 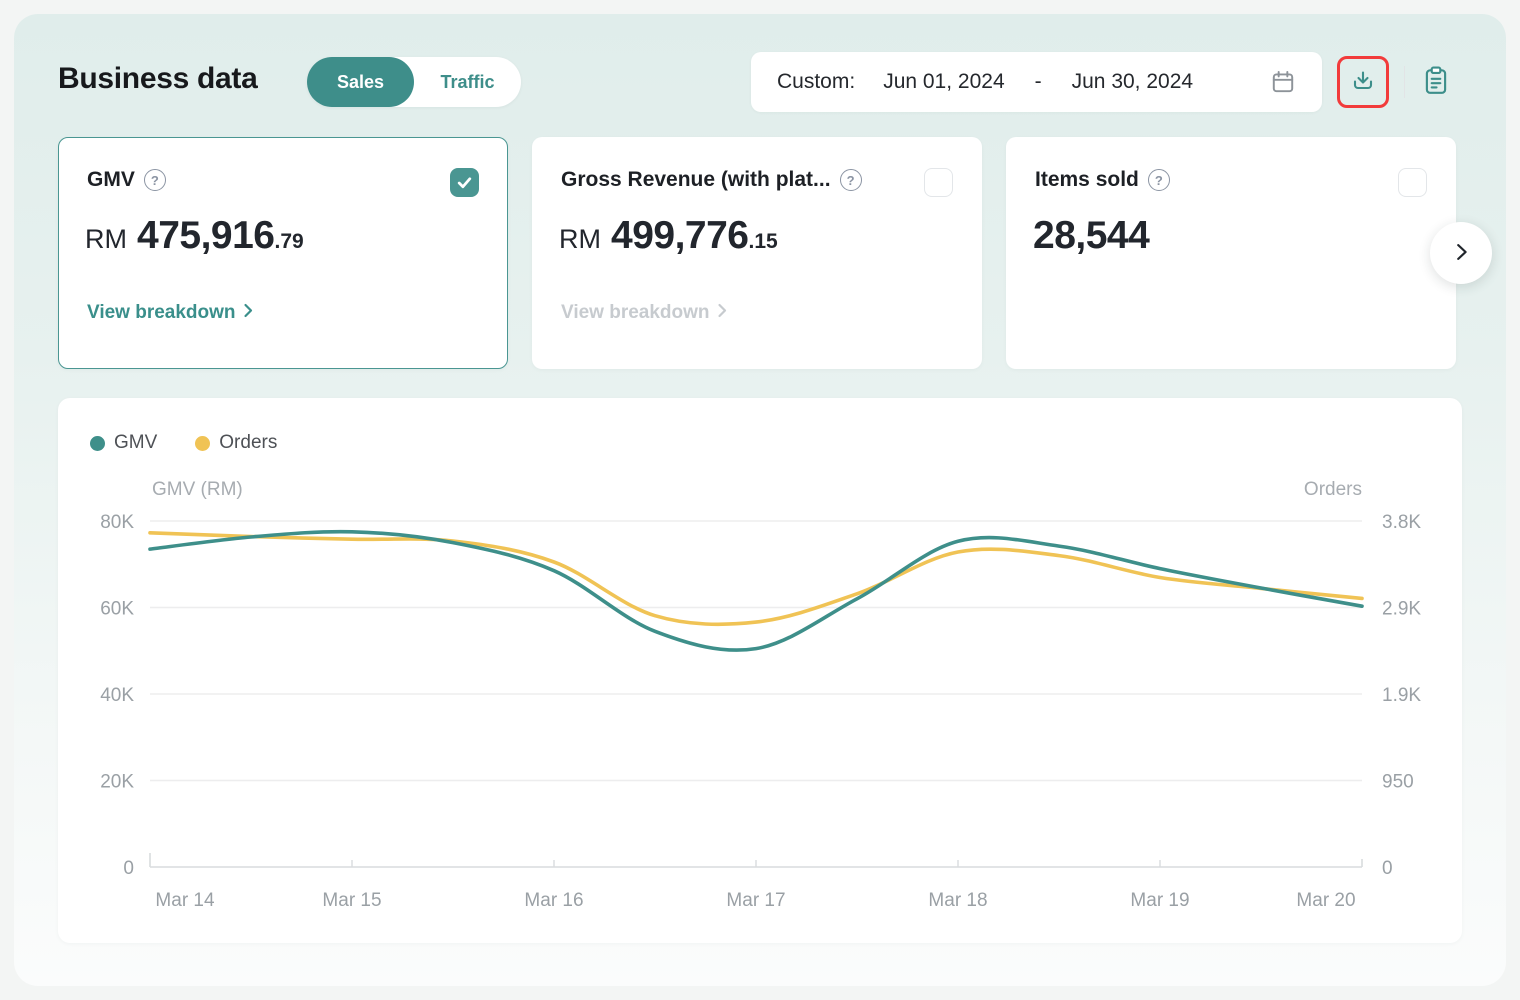 I want to click on y-axis-left-tick: 0, so click(x=128, y=868).